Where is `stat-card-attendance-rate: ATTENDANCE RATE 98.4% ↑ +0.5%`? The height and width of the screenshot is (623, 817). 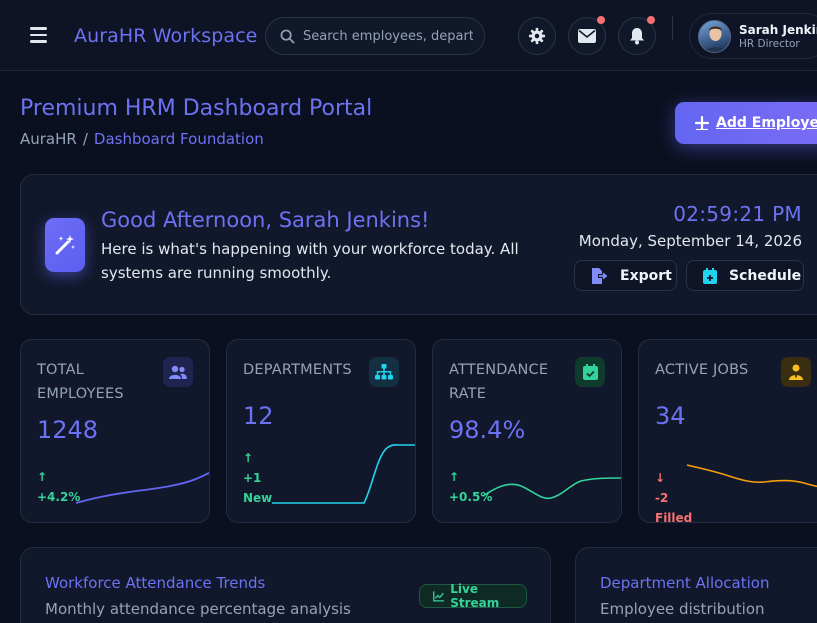
stat-card-attendance-rate: ATTENDANCE RATE 98.4% ↑ +0.5% is located at coordinates (527, 431).